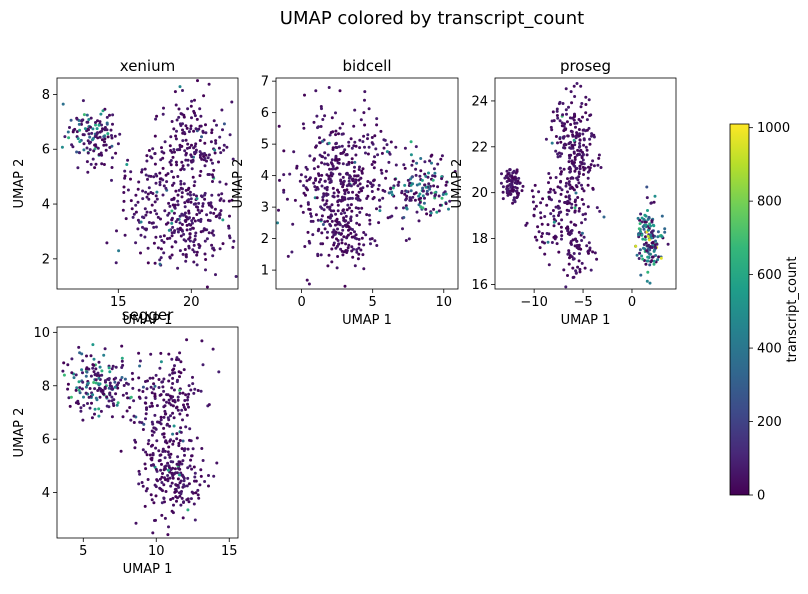  What do you see at coordinates (585, 183) in the screenshot?
I see `axes-frame` at bounding box center [585, 183].